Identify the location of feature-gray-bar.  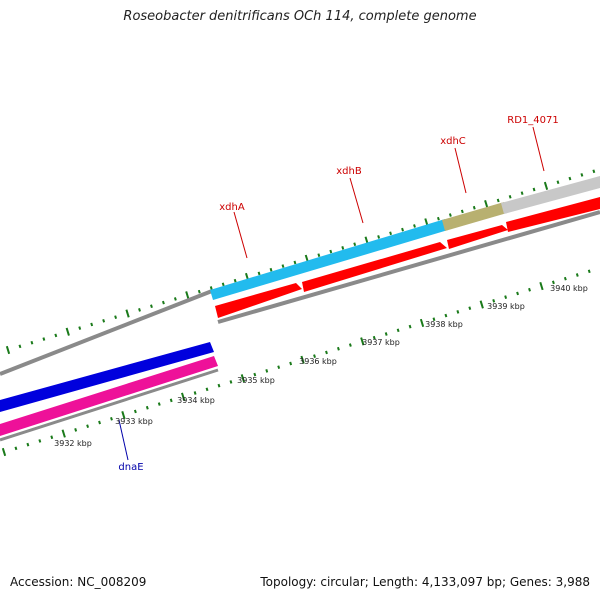
(550, 195).